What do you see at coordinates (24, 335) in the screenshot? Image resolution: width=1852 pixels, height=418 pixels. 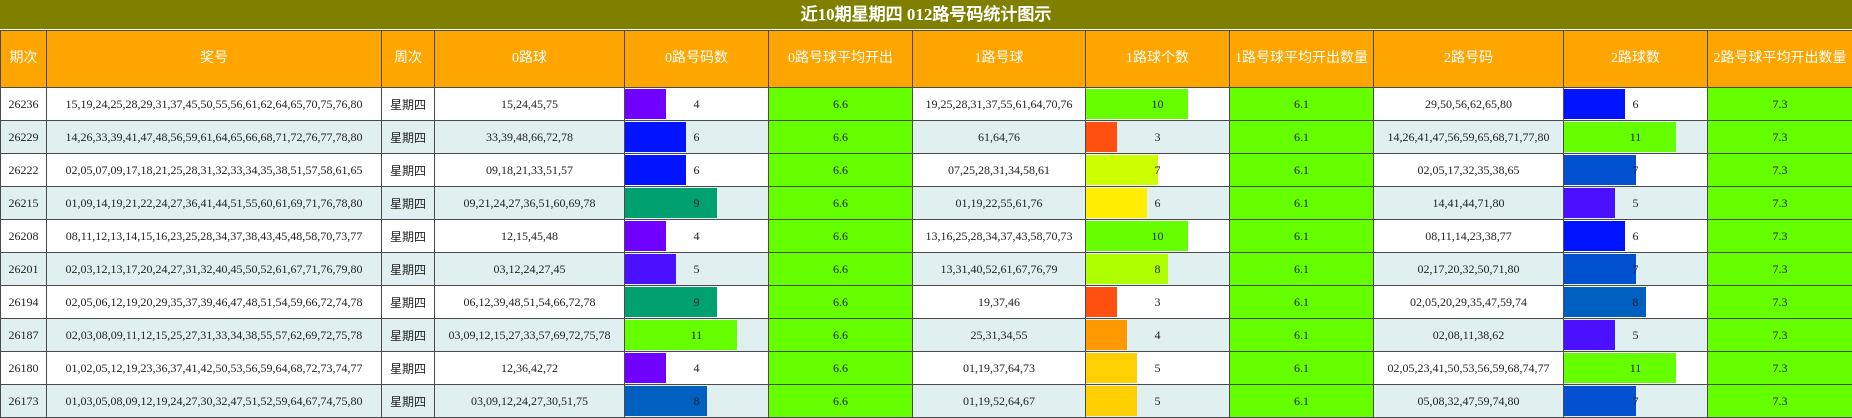 I see `cell-period: 26187` at bounding box center [24, 335].